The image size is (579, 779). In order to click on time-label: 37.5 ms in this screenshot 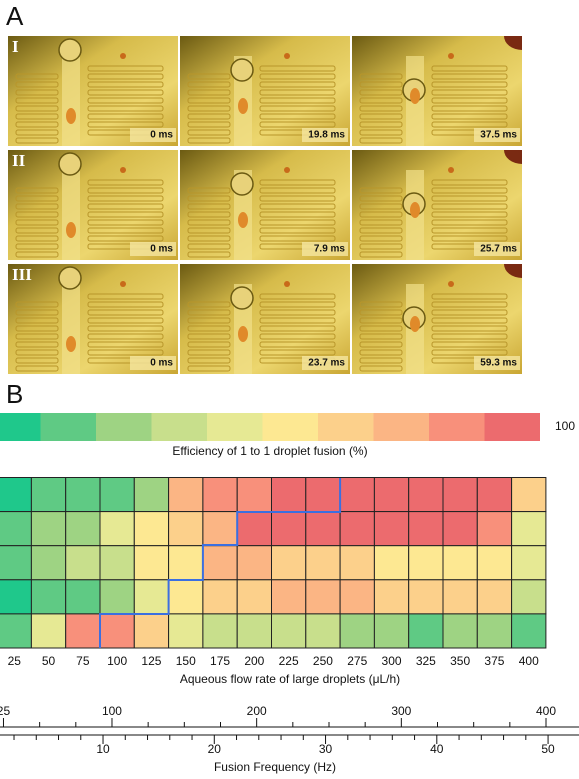, I will do `click(498, 135)`.